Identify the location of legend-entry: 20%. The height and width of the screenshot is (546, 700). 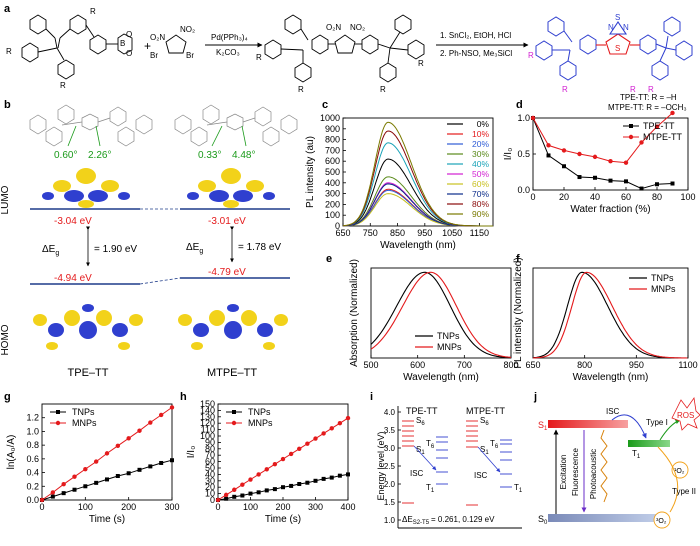
(480, 144).